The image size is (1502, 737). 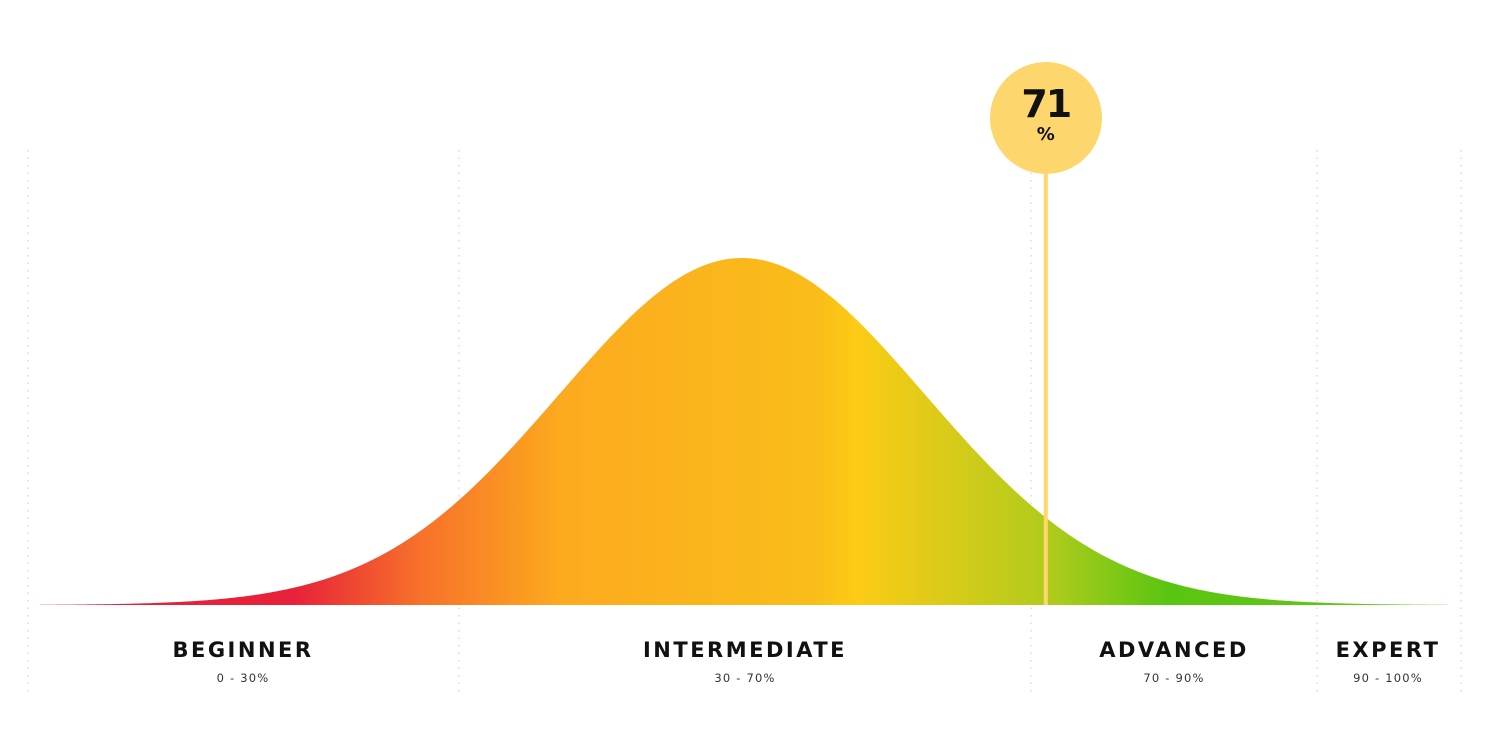 I want to click on zone-name: ADVANCED, so click(x=1174, y=650).